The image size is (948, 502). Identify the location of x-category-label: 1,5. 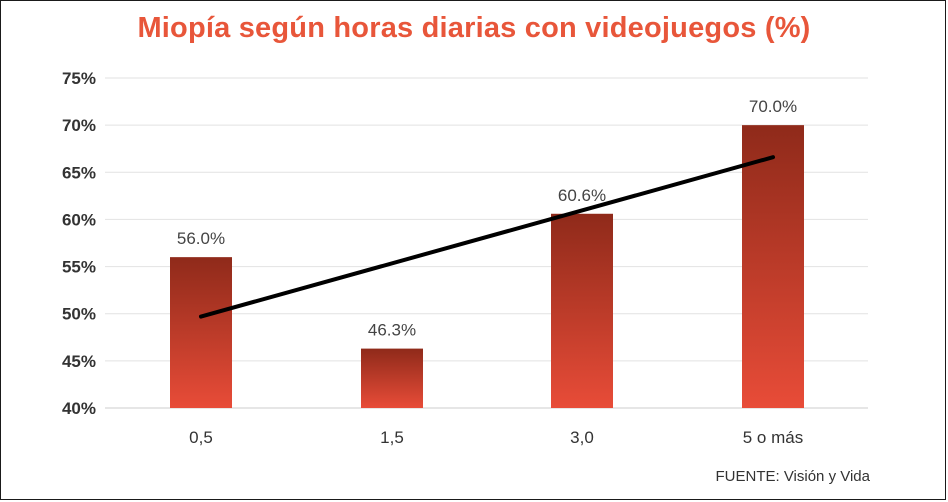
(392, 437).